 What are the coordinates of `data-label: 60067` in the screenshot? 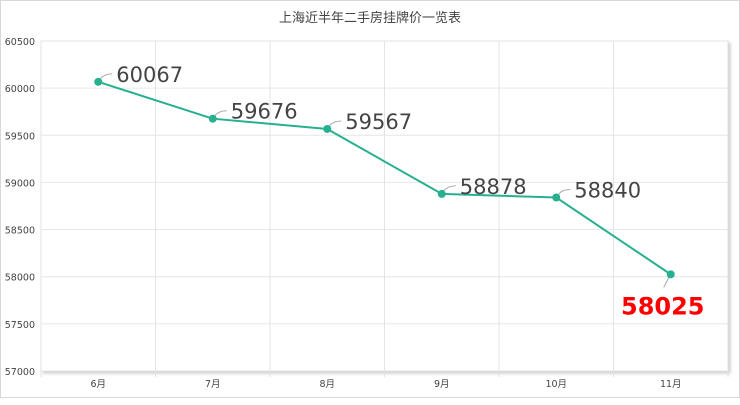 It's located at (149, 75).